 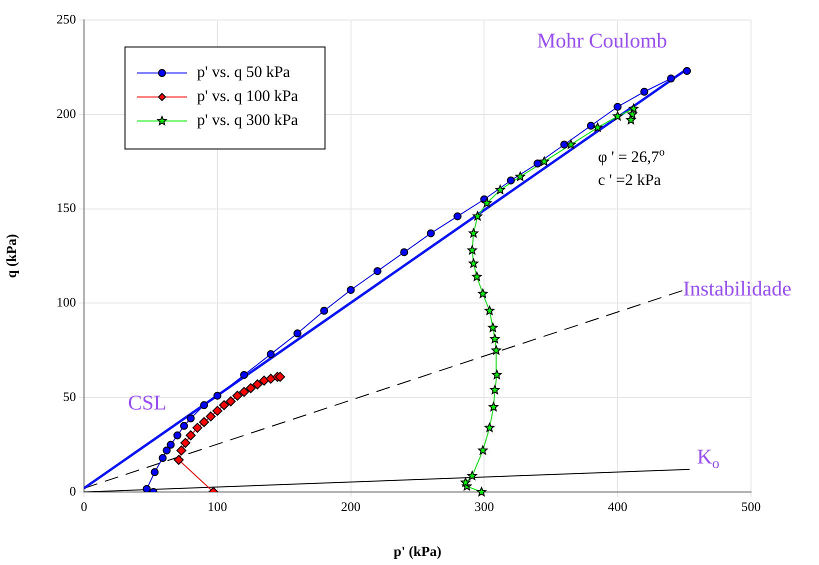 What do you see at coordinates (247, 97) in the screenshot?
I see `legend-label: p' vs. q 100 kPa` at bounding box center [247, 97].